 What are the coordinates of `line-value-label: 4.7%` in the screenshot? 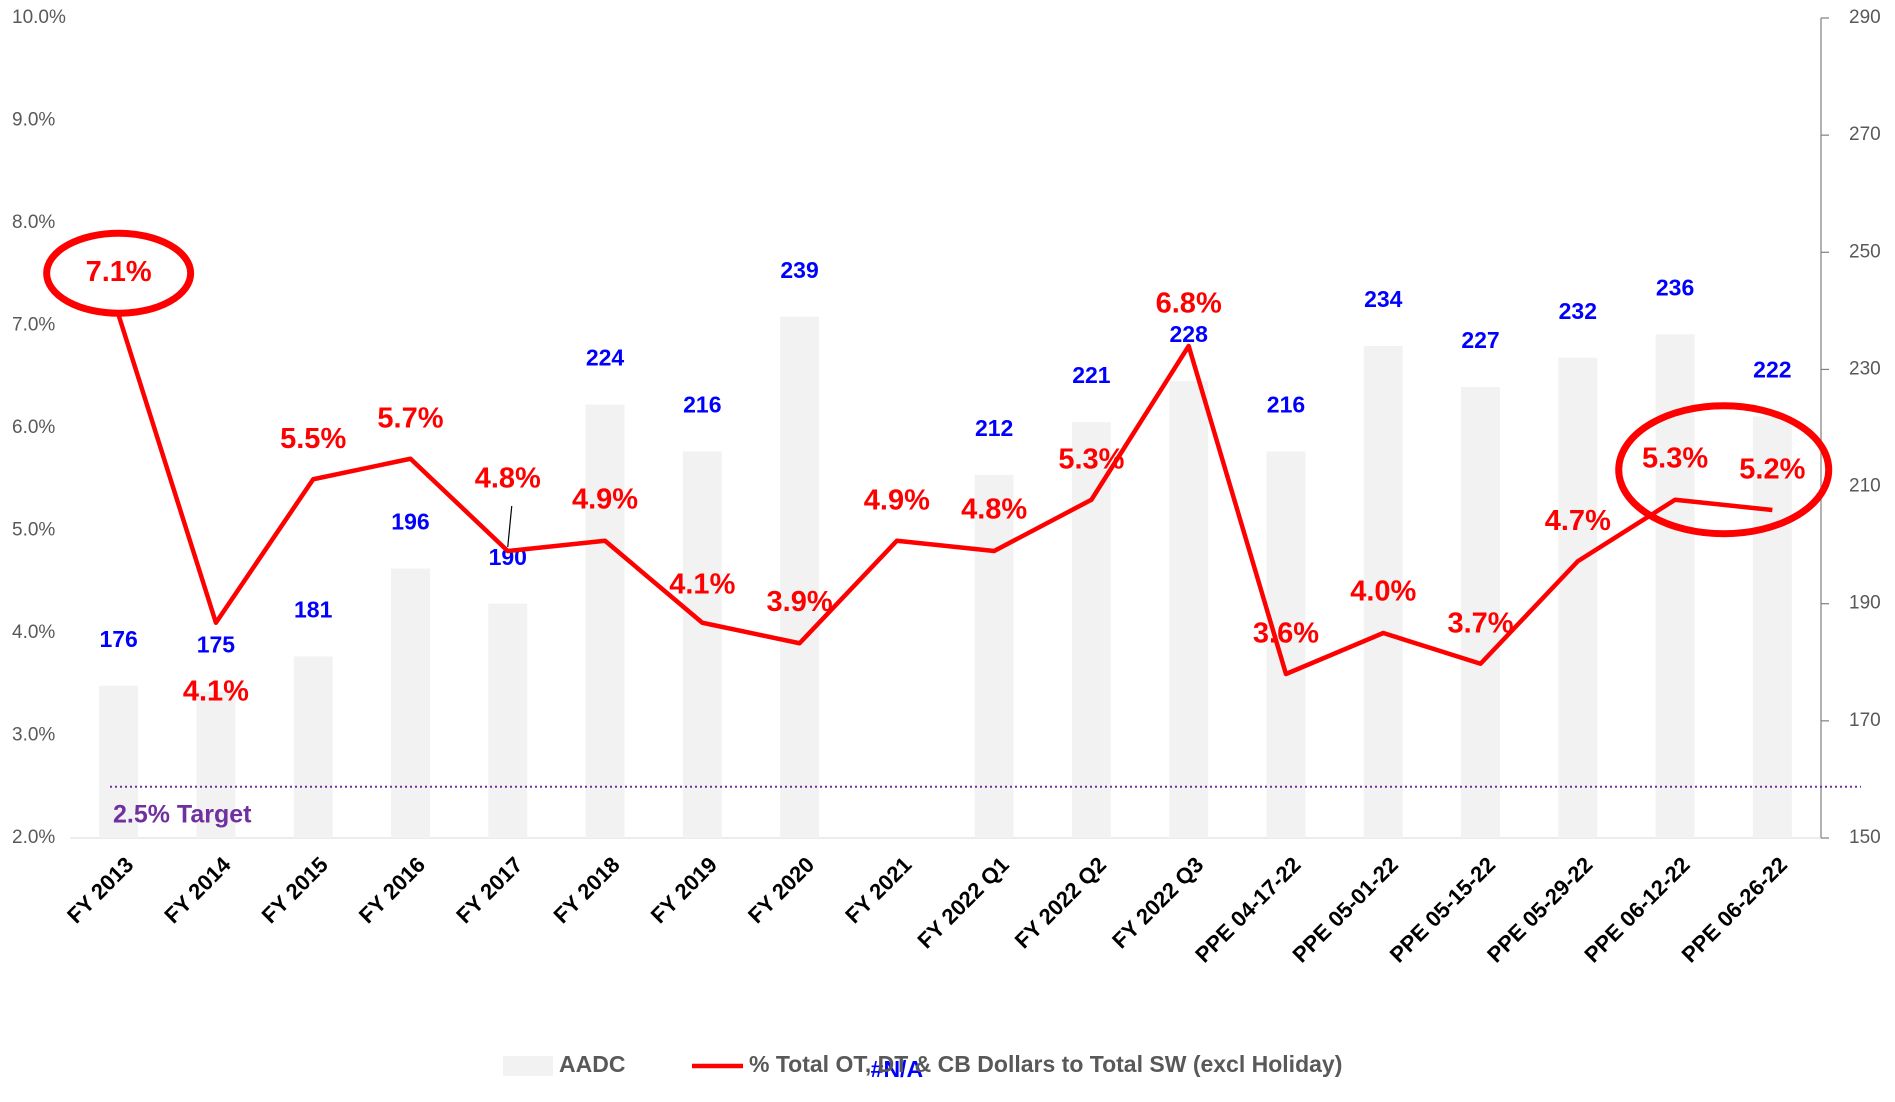 It's located at (1578, 521).